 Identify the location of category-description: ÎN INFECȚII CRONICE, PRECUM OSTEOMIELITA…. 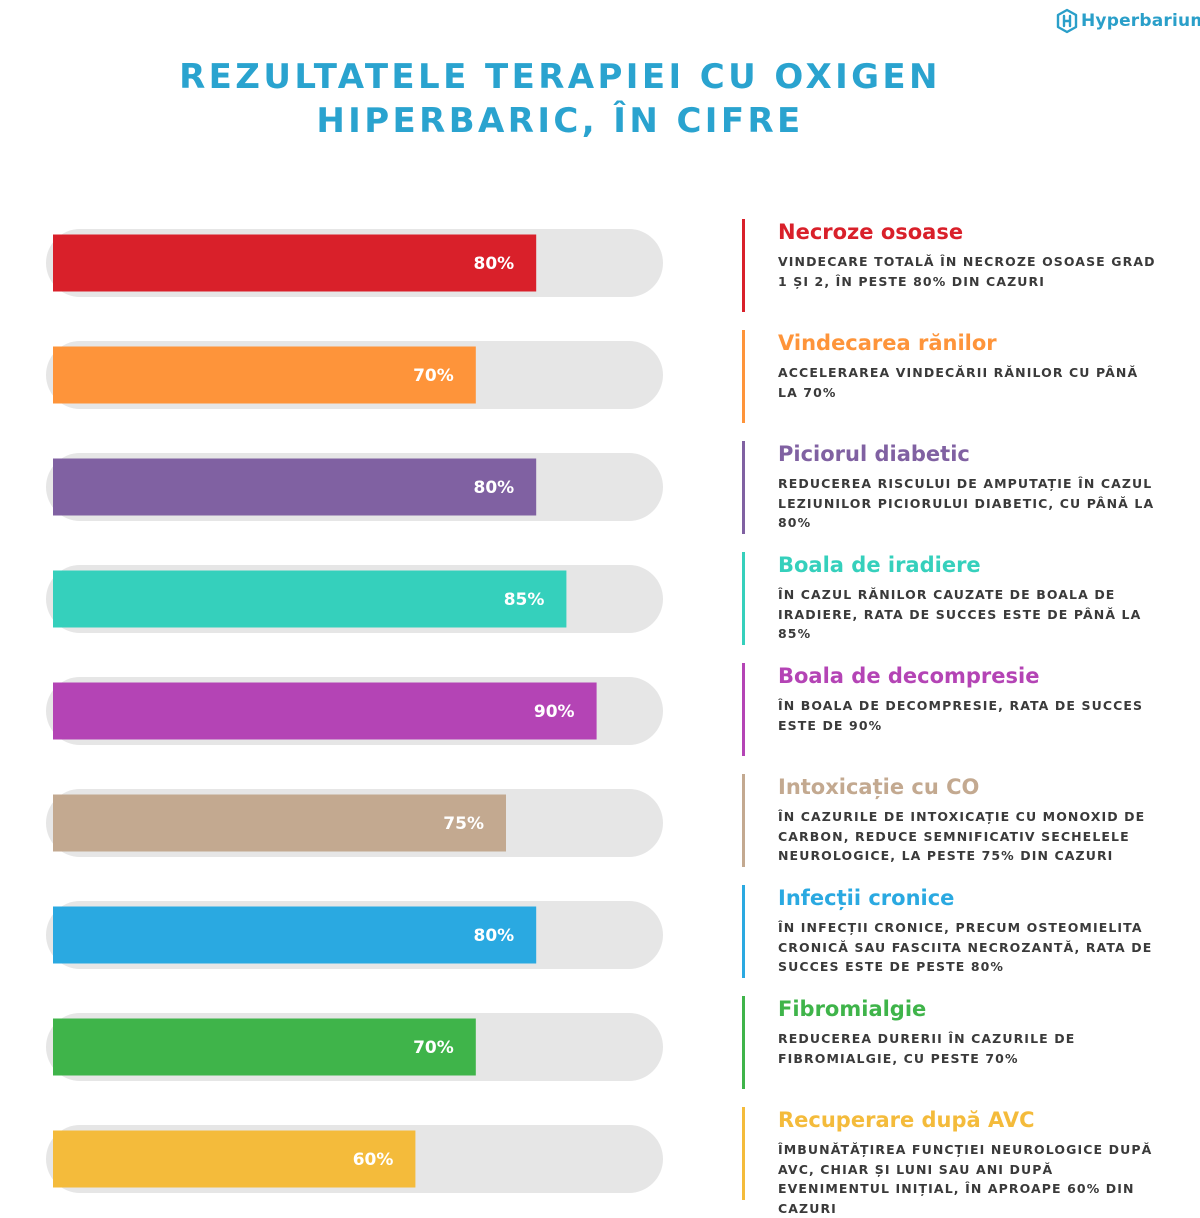
(965, 947).